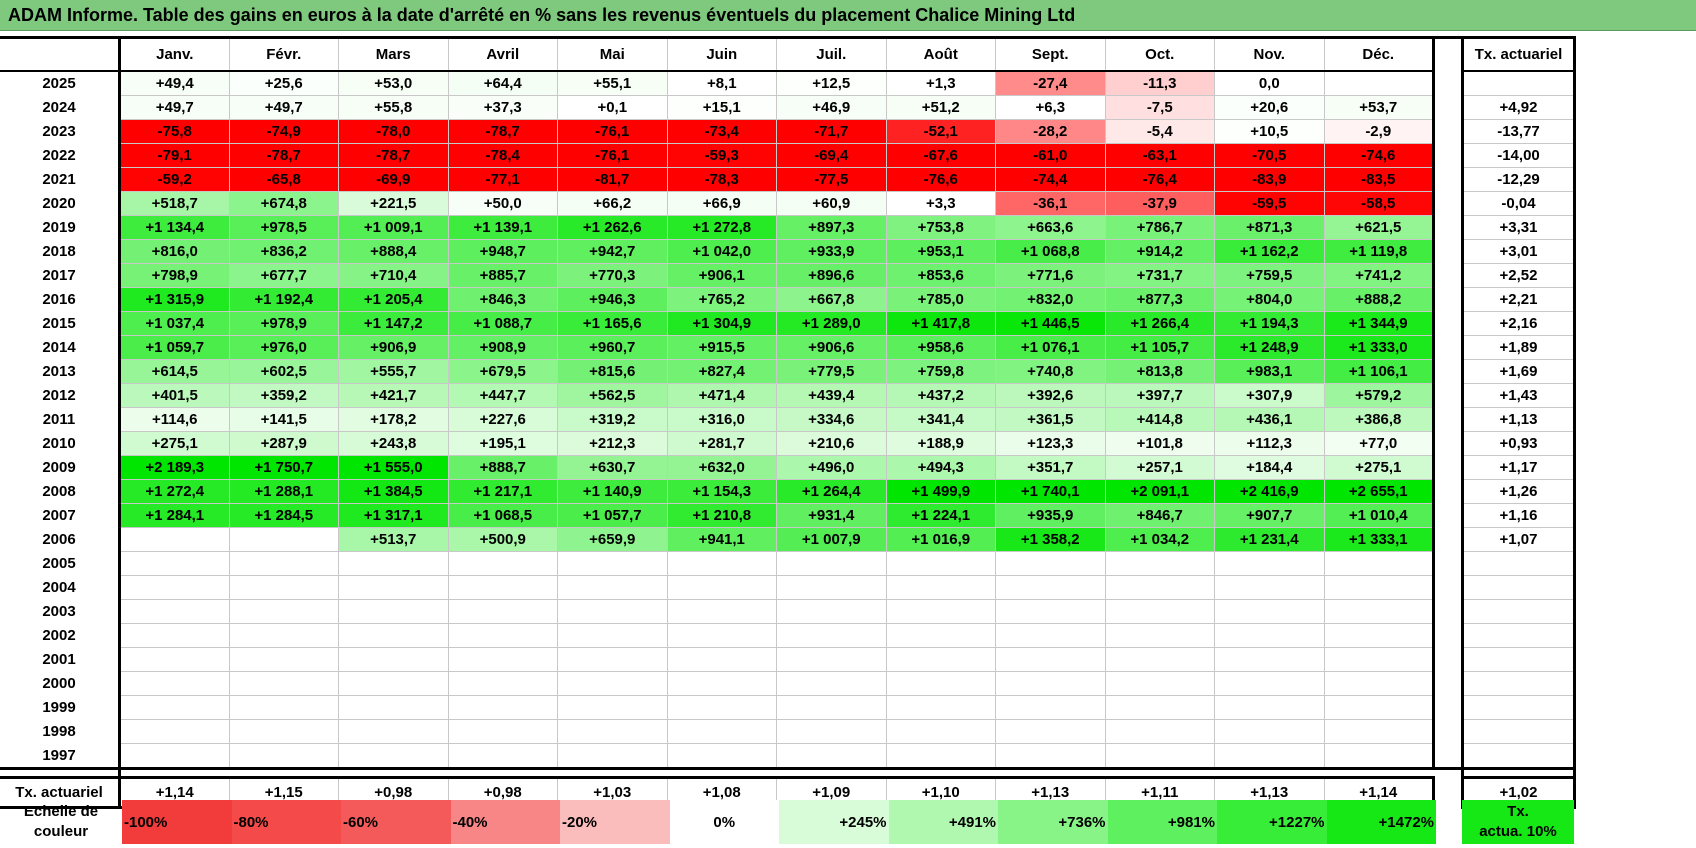  What do you see at coordinates (940, 419) in the screenshot?
I see `gain-cell: +341,4` at bounding box center [940, 419].